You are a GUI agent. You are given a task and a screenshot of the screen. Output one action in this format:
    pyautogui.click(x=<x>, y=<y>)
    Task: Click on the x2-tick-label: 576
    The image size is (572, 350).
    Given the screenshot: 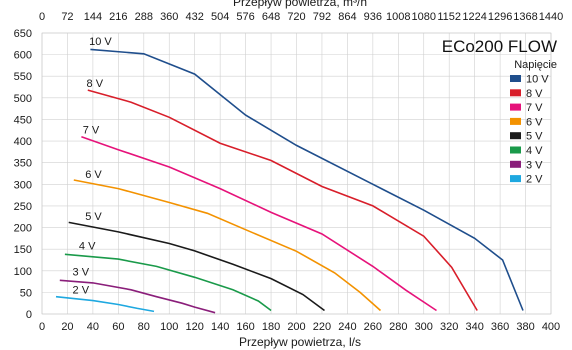 What is the action you would take?
    pyautogui.click(x=245, y=17)
    